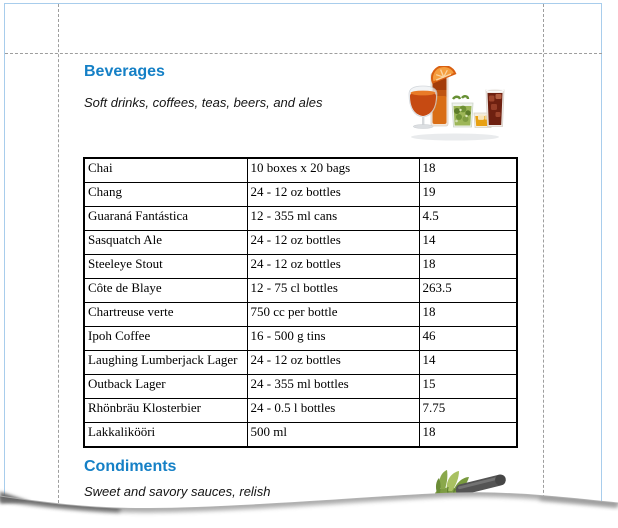  I want to click on price-cell: 19, so click(468, 194).